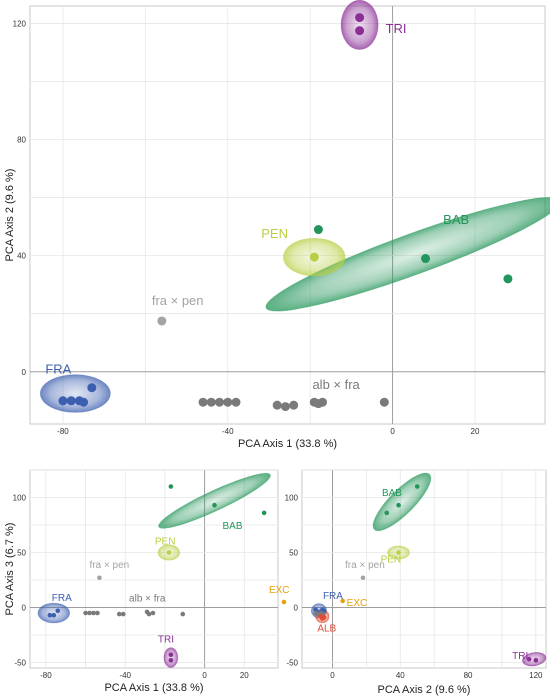 This screenshot has width=550, height=699. I want to click on y-tick-label: 40, so click(21, 256).